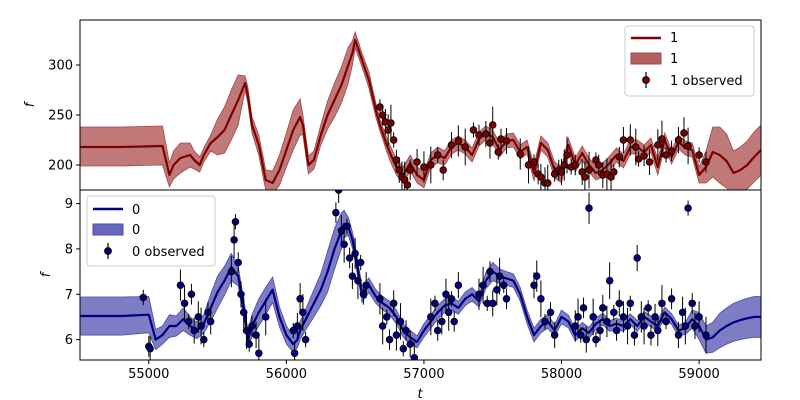 The height and width of the screenshot is (400, 800). I want to click on bottom-y-ticks: 6 7 8 9, so click(72, 272).